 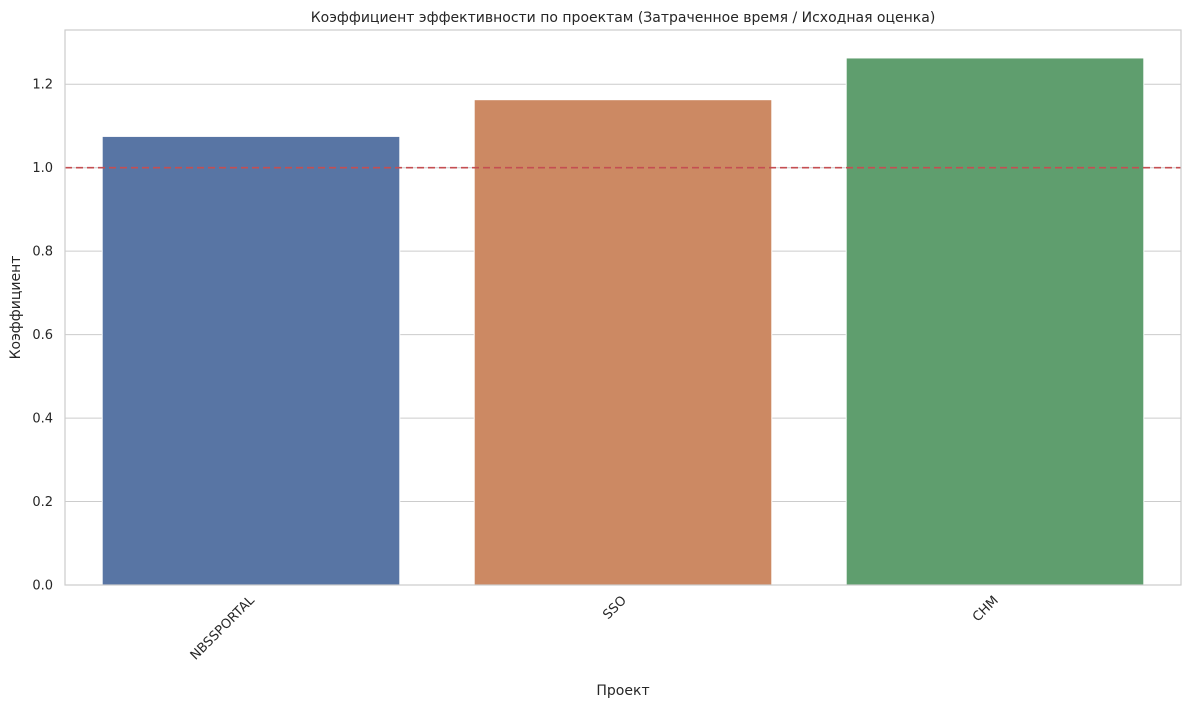 I want to click on y-tick-label: 0.6, so click(x=42, y=335).